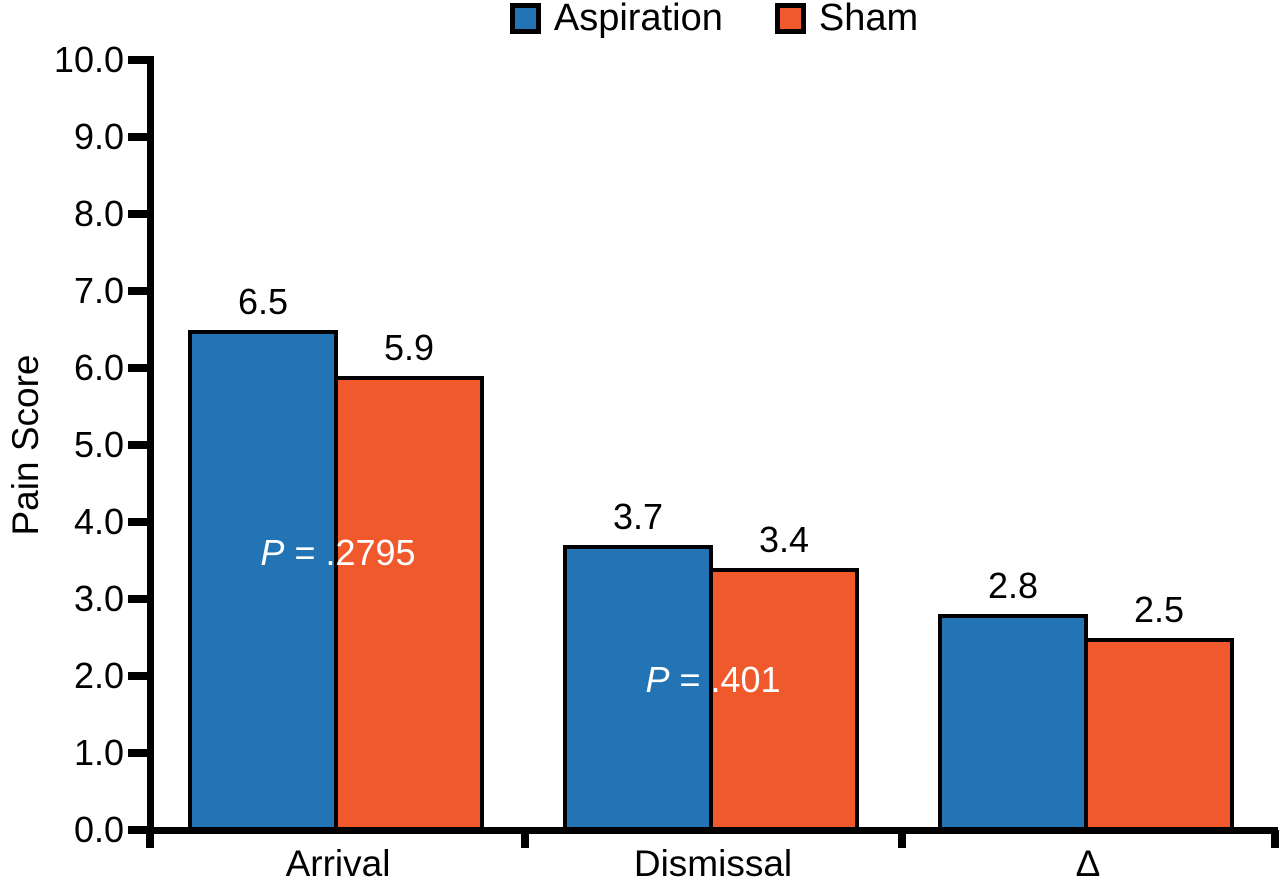  Describe the element at coordinates (88, 59) in the screenshot. I see `y-axis-tick-label: 10.0` at that location.